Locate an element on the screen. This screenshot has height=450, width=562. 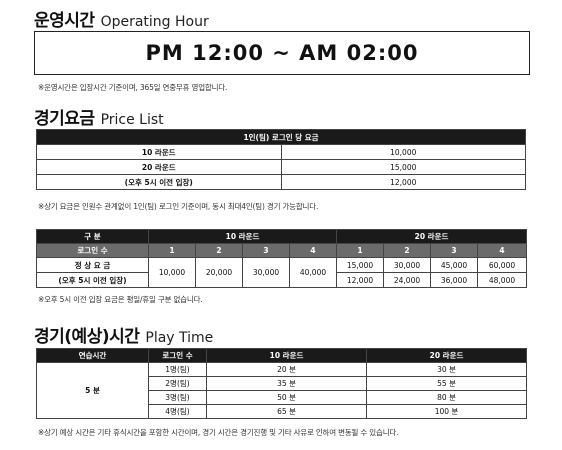
table-row: 20 라운드 15,000 is located at coordinates (281, 167).